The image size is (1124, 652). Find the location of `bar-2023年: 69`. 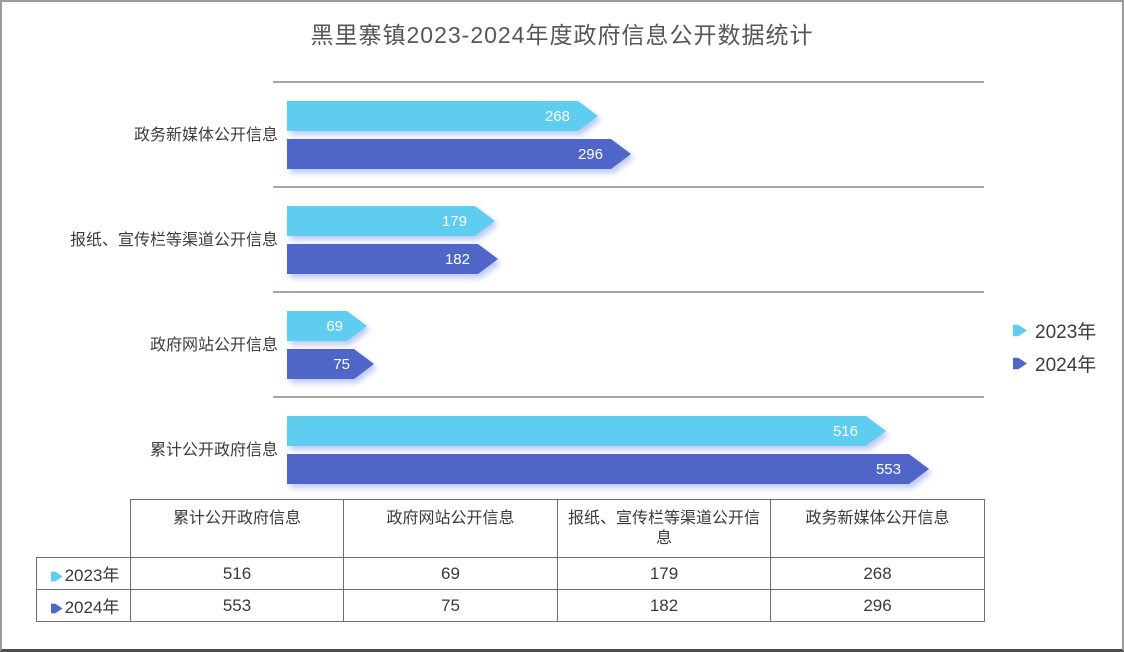

bar-2023年: 69 is located at coordinates (327, 326).